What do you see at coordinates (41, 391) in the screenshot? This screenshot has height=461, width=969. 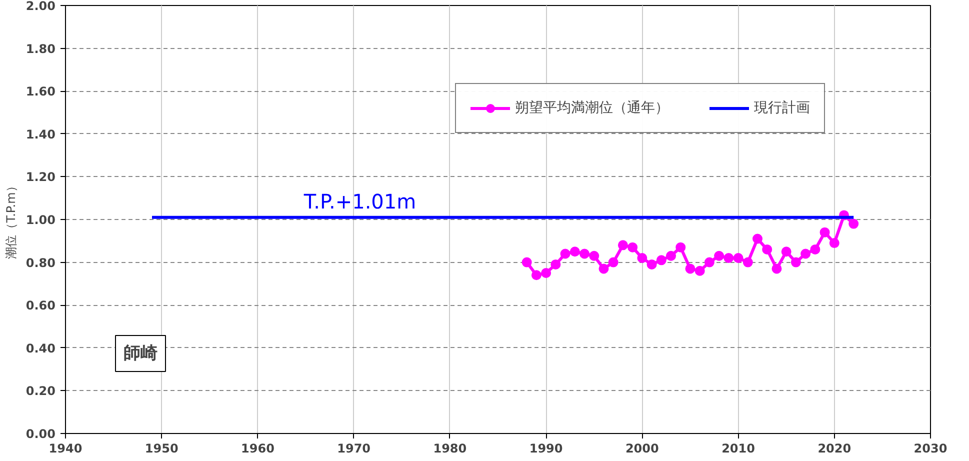 I see `y-tick-label: 0.20` at bounding box center [41, 391].